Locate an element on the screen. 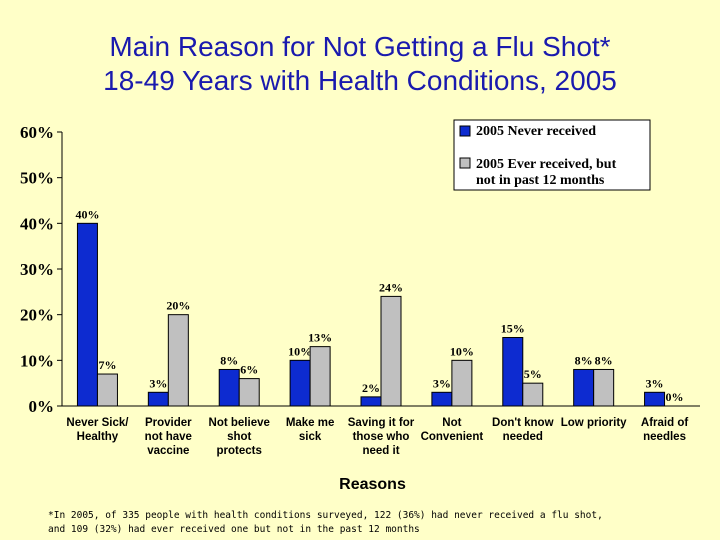 This screenshot has width=720, height=540. data-label-never-received: 10% is located at coordinates (300, 351).